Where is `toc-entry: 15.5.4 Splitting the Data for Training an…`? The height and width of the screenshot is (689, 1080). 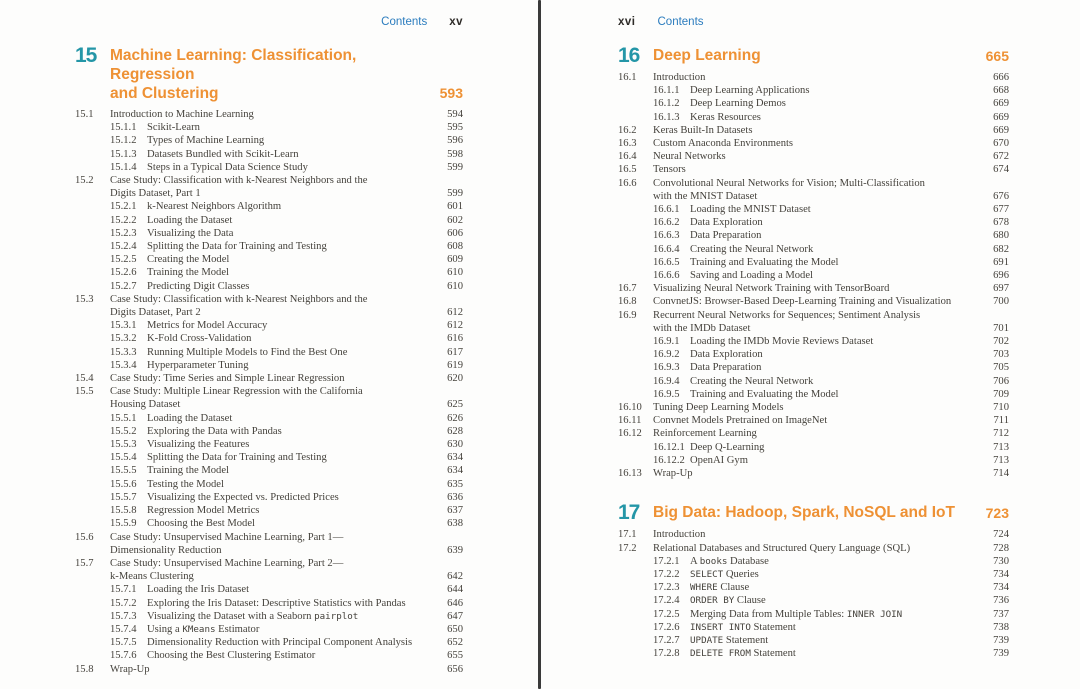
toc-entry: 15.5.4 Splitting the Data for Training an… is located at coordinates (269, 457).